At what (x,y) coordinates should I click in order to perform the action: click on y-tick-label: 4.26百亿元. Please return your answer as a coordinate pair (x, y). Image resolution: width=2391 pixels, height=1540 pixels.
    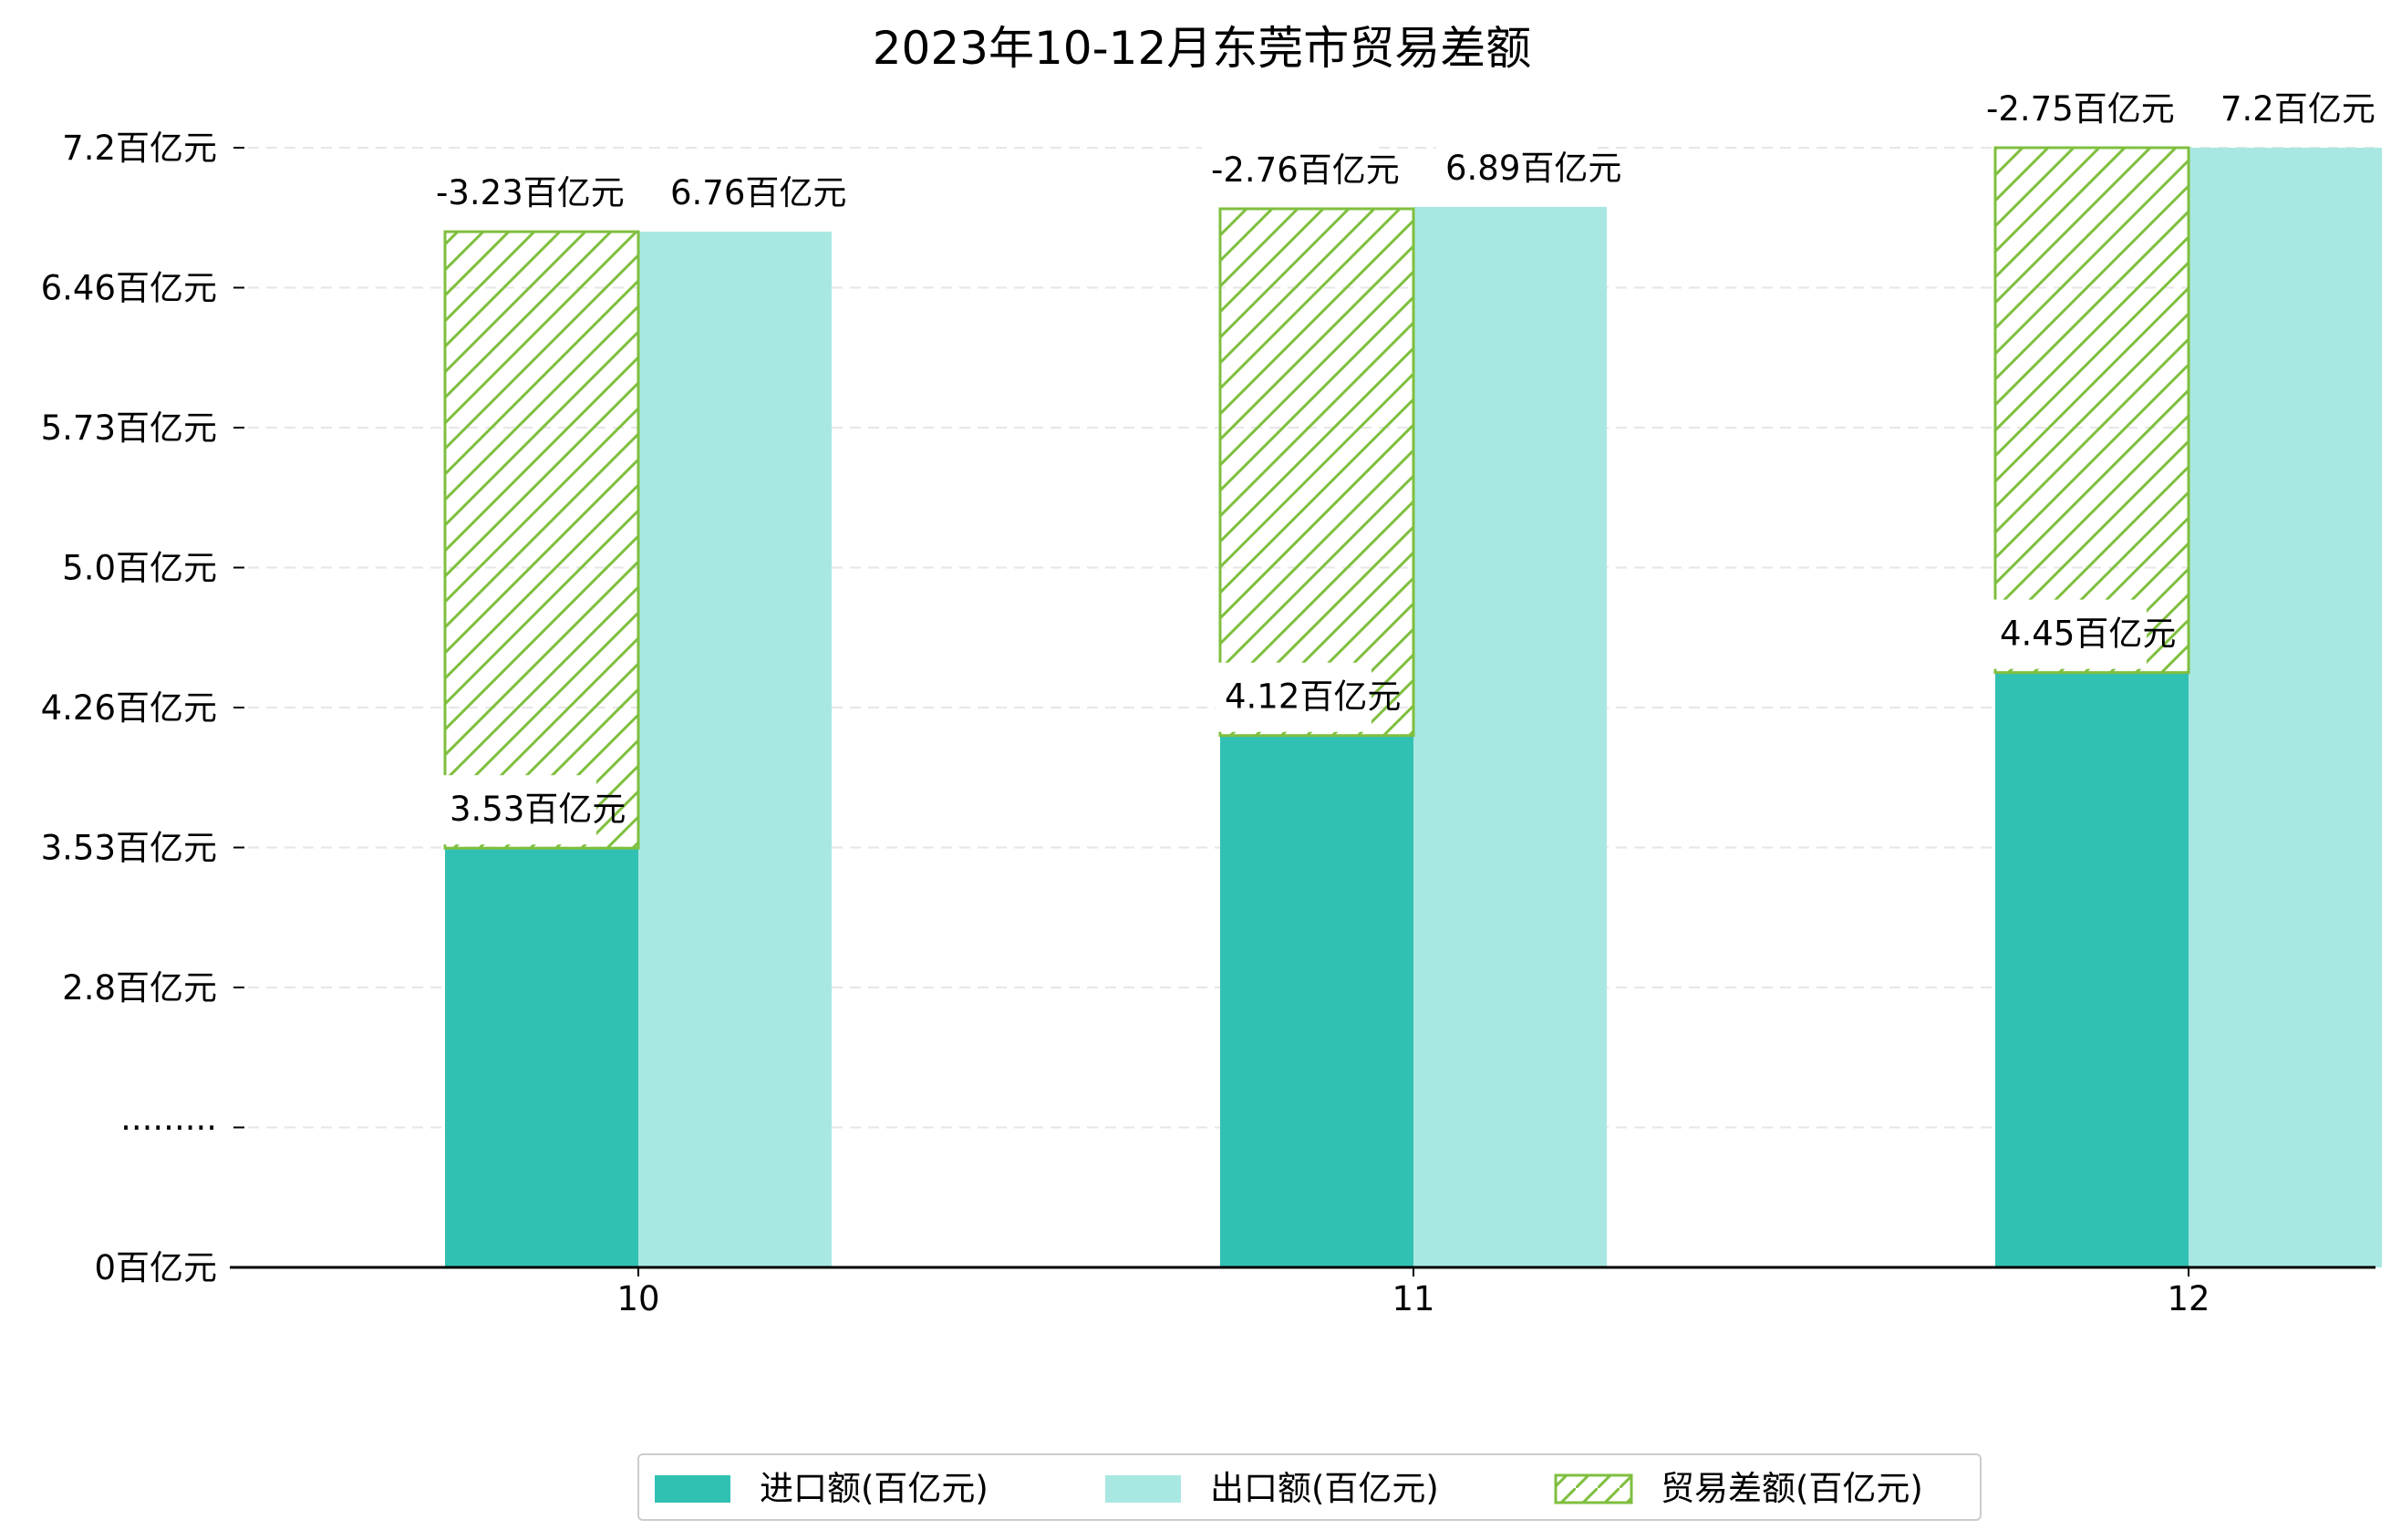
    Looking at the image, I should click on (129, 708).